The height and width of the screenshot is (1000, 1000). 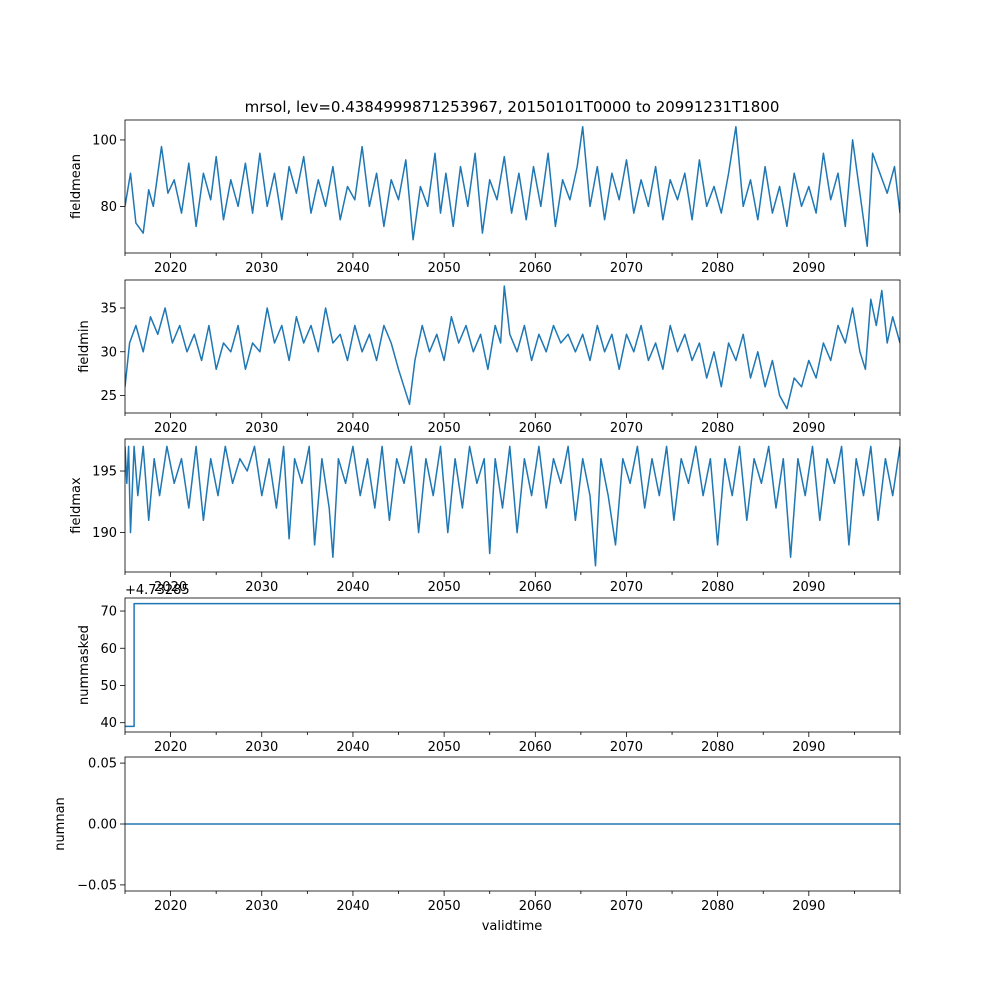 What do you see at coordinates (444, 747) in the screenshot?
I see `nummasked-x-tick-label: 2050` at bounding box center [444, 747].